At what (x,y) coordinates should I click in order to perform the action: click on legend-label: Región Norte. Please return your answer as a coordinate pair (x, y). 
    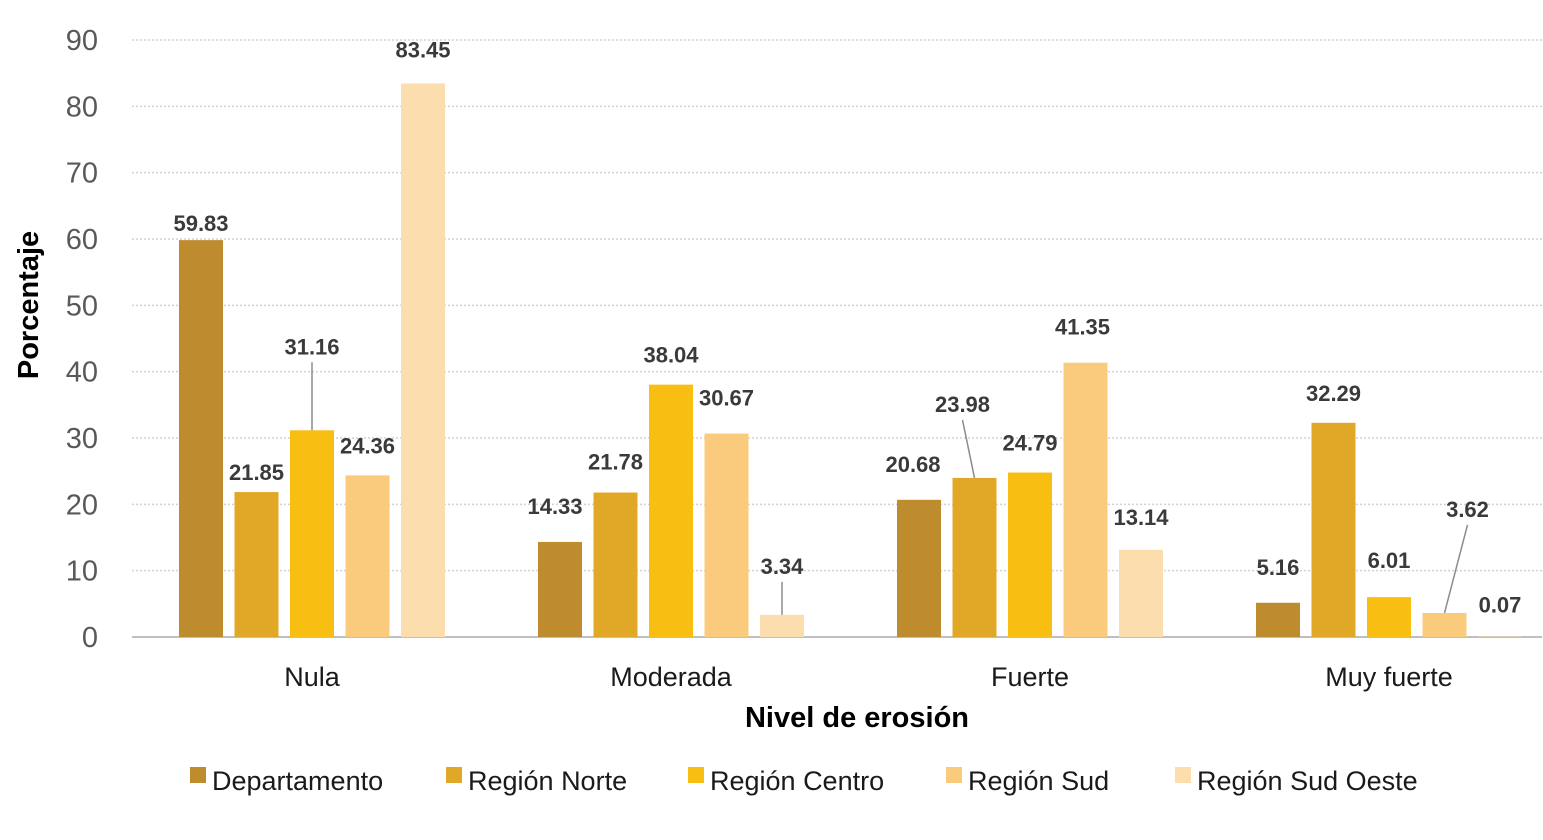
    Looking at the image, I should click on (547, 781).